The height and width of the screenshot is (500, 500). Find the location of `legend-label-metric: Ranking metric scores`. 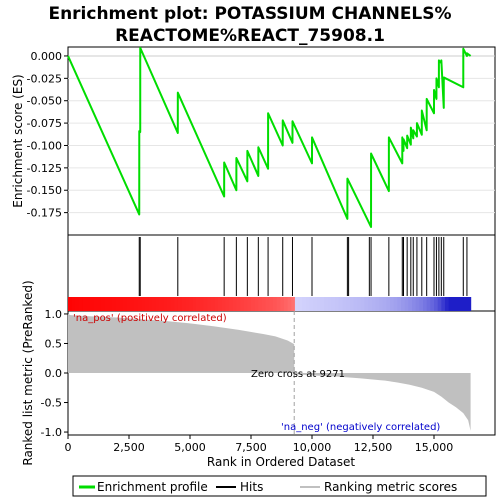

legend-label-metric: Ranking metric scores is located at coordinates (390, 487).